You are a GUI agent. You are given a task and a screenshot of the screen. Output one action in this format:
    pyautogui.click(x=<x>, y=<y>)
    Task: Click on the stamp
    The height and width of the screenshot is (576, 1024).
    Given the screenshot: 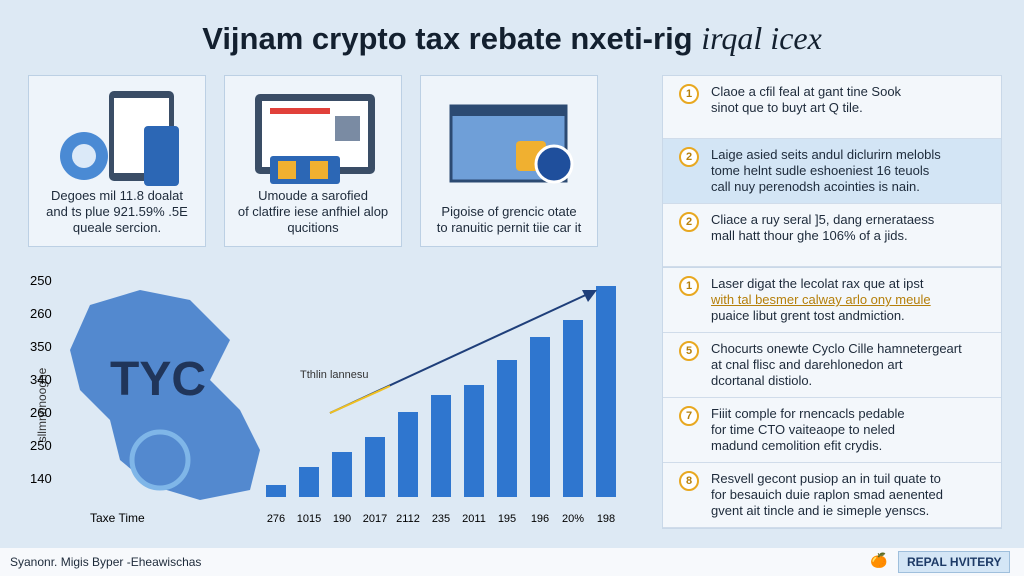 What is the action you would take?
    pyautogui.click(x=160, y=460)
    